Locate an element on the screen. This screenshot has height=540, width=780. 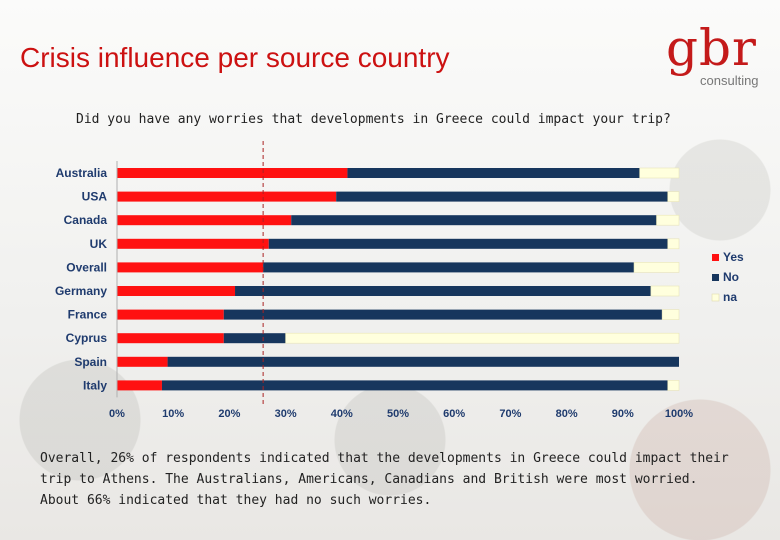
legend-swatch-na is located at coordinates (715, 297).